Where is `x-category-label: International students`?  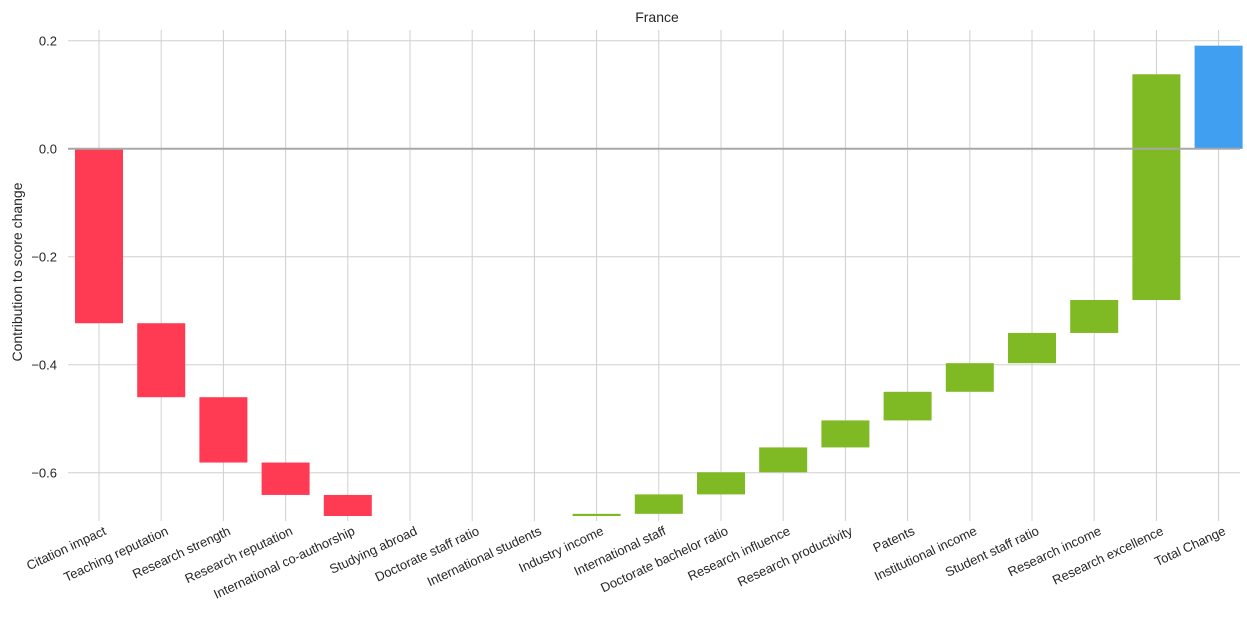 x-category-label: International students is located at coordinates (484, 556).